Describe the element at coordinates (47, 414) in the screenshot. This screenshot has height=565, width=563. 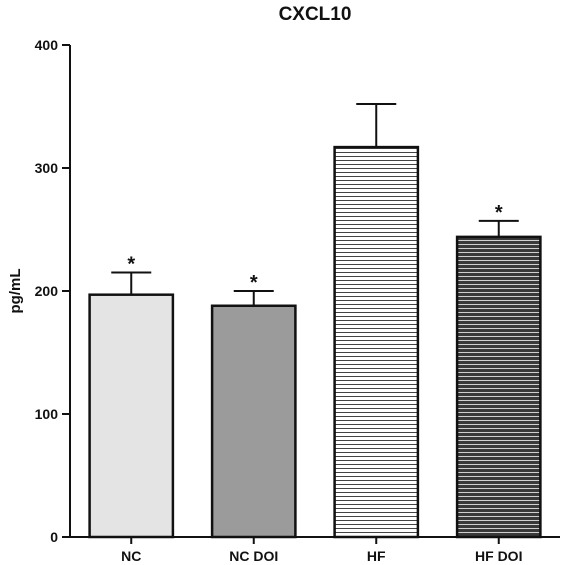
I see `y-tick-label: 100` at that location.